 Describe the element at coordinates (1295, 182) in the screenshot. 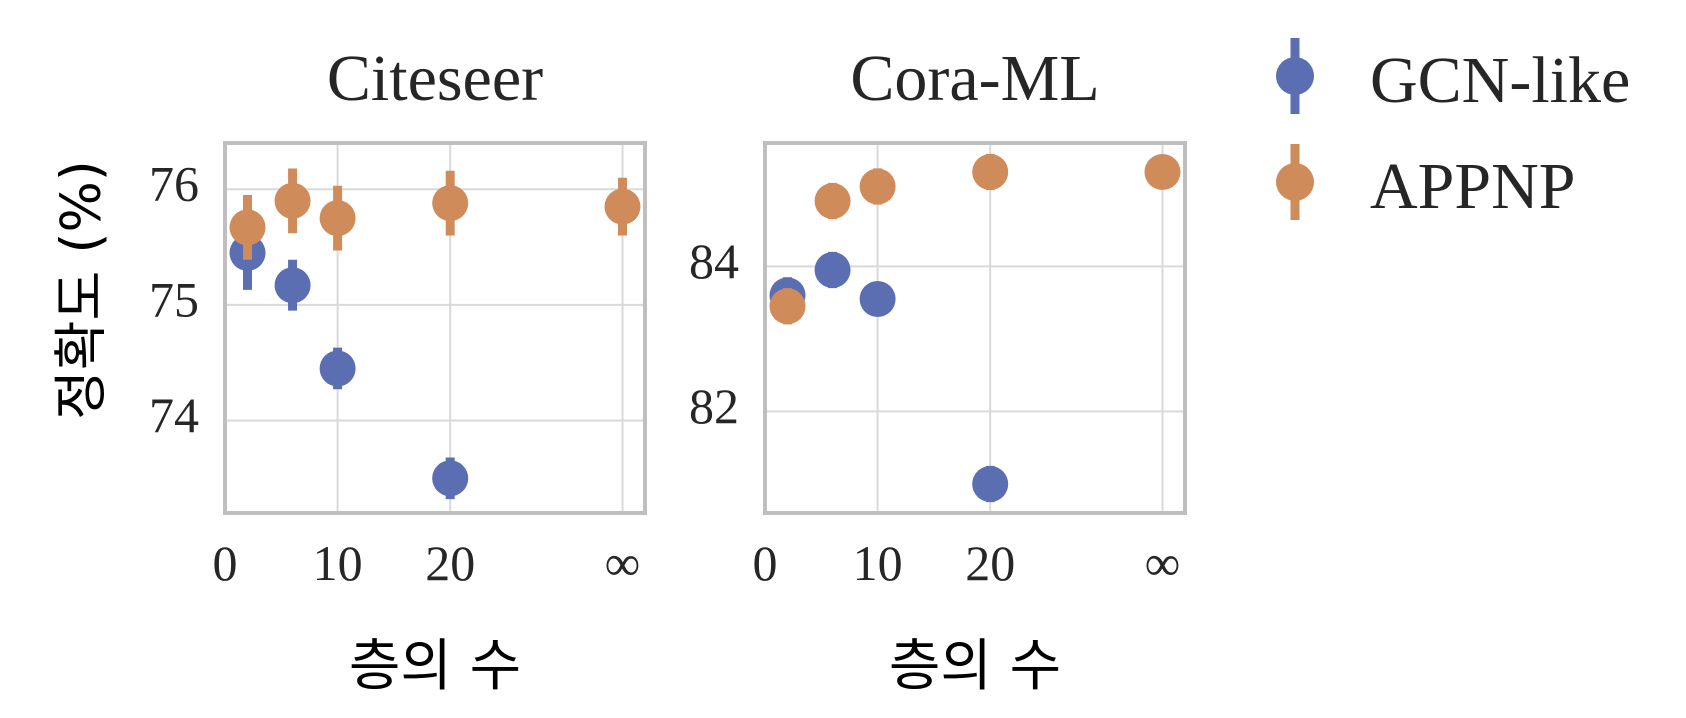

I see `legend-marker-appnp` at that location.